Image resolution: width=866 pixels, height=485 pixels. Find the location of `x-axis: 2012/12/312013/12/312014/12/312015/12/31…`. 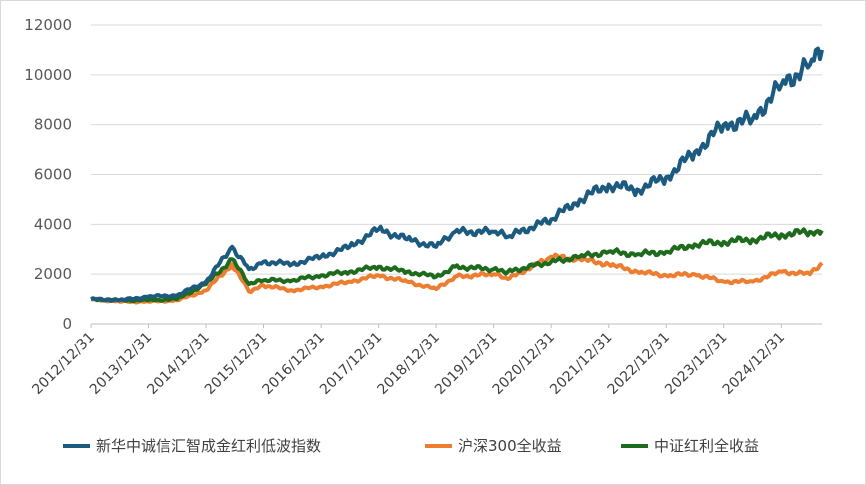

x-axis: 2012/12/312013/12/312014/12/312015/12/31… is located at coordinates (408, 361).